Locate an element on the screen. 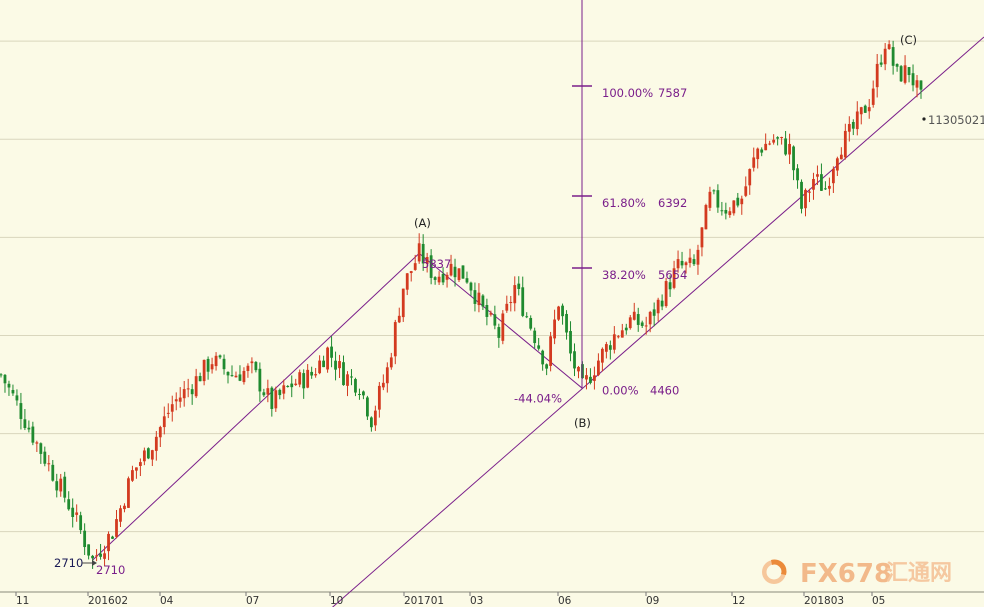 Image resolution: width=984 pixels, height=607 pixels. last-price-dot is located at coordinates (924, 119).